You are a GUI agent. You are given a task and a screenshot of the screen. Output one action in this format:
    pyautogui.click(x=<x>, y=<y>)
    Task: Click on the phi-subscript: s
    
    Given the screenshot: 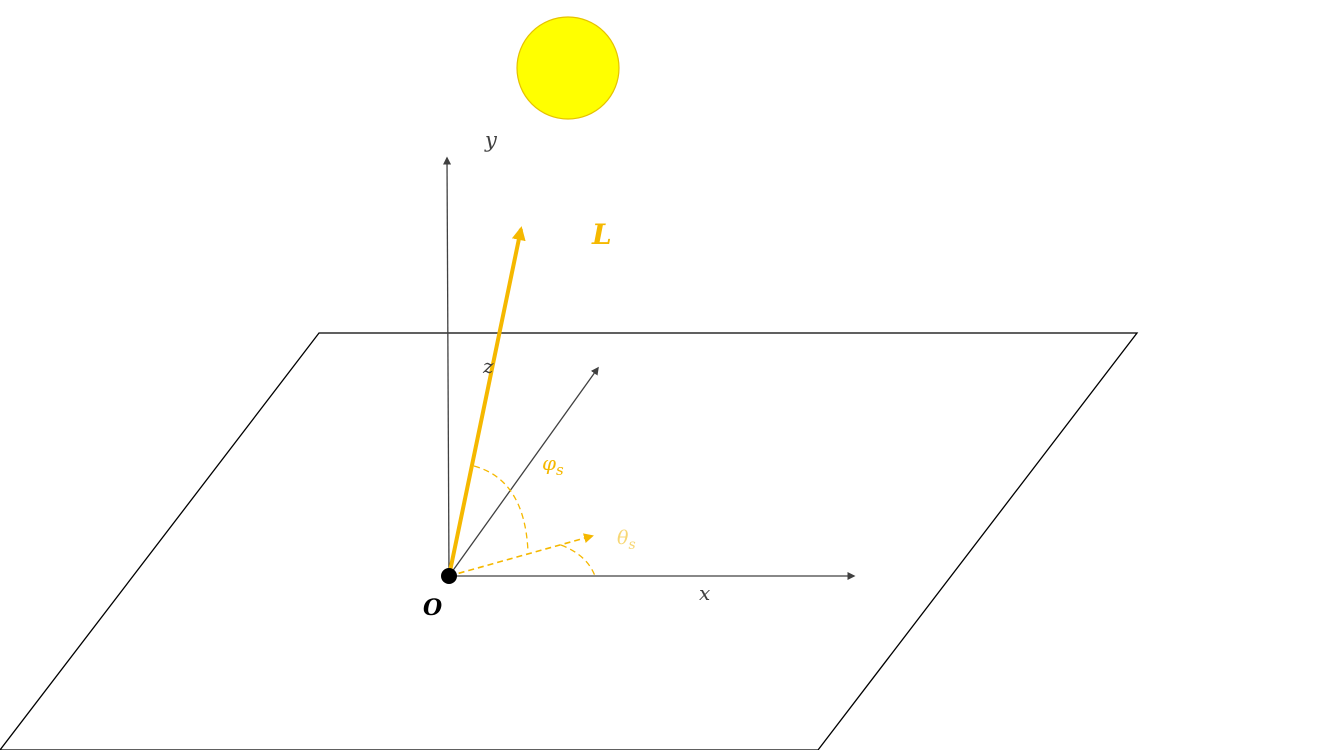 What is the action you would take?
    pyautogui.click(x=560, y=470)
    